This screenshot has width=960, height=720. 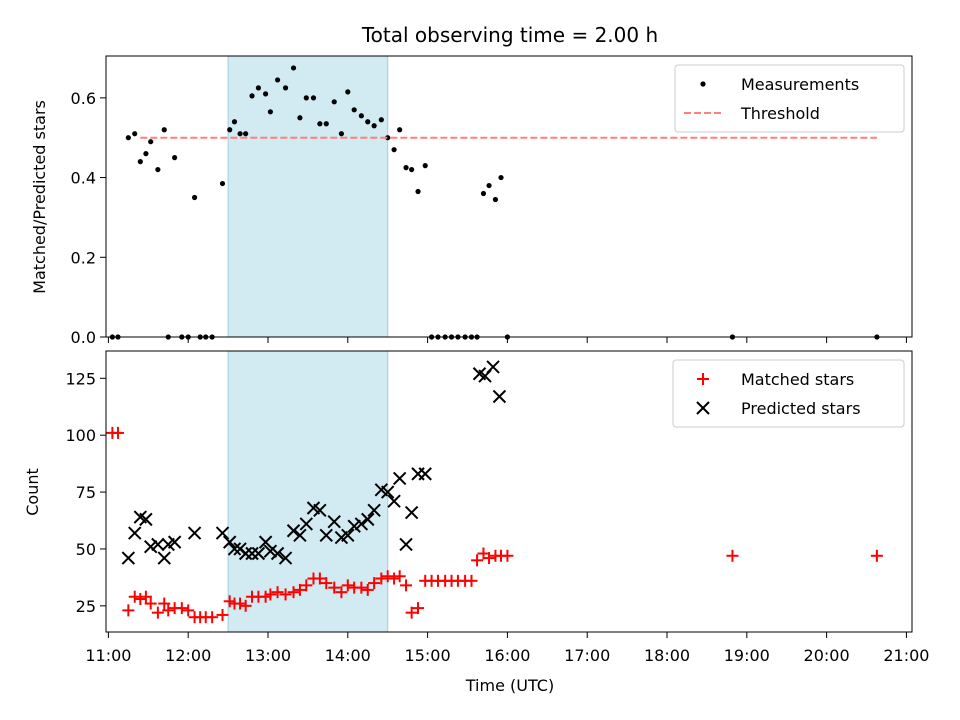 I want to click on x-tick-label: 18:00, so click(x=667, y=655).